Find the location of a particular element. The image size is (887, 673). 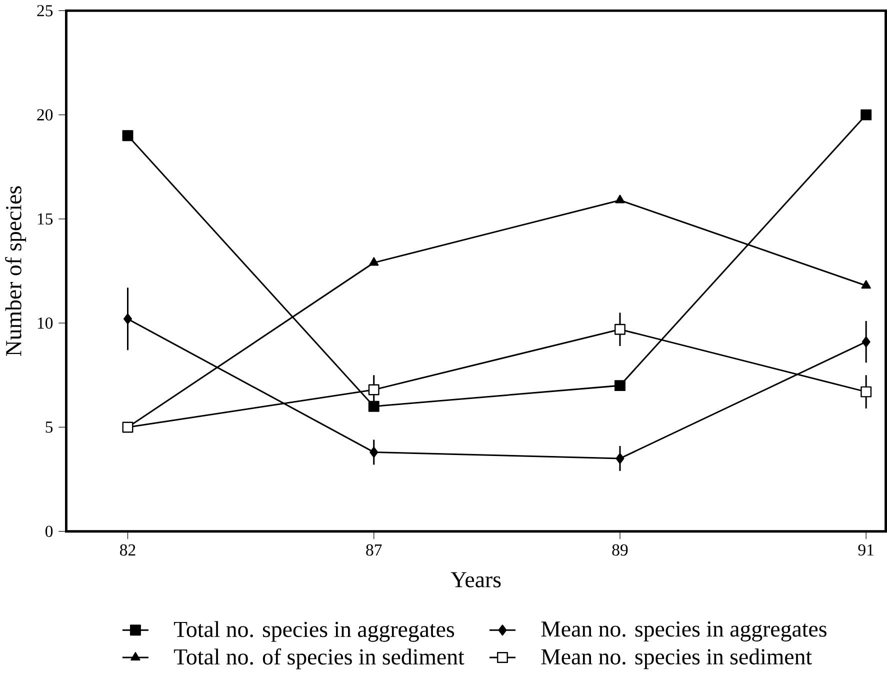

y-tick-label: 5 is located at coordinates (49, 427).